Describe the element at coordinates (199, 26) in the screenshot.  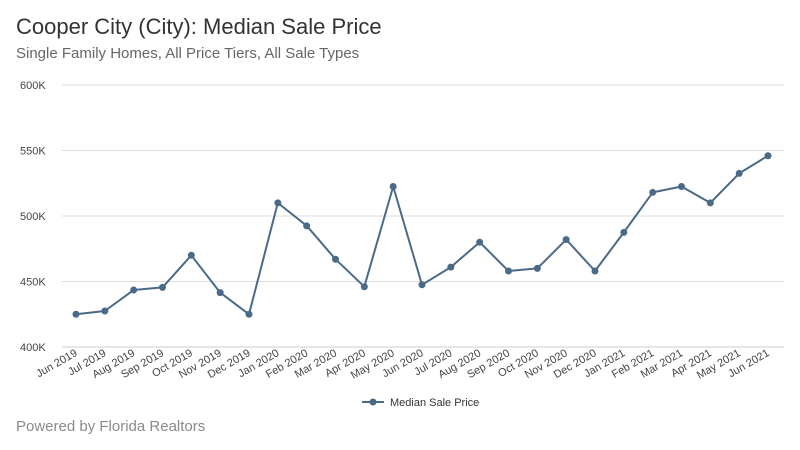
I see `chart-title: Cooper City (City): Median Sale Price` at that location.